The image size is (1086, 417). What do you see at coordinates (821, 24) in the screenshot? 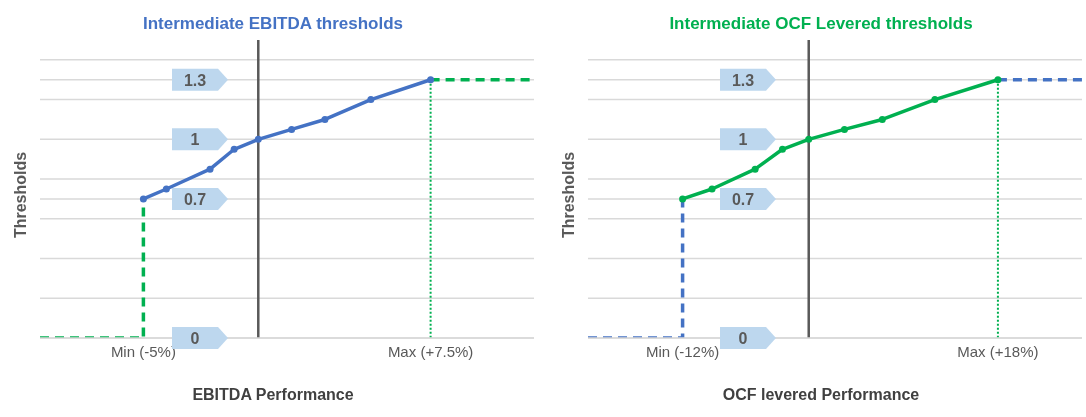
I see `chart-title: Intermediate OCF Levered thresholds` at bounding box center [821, 24].